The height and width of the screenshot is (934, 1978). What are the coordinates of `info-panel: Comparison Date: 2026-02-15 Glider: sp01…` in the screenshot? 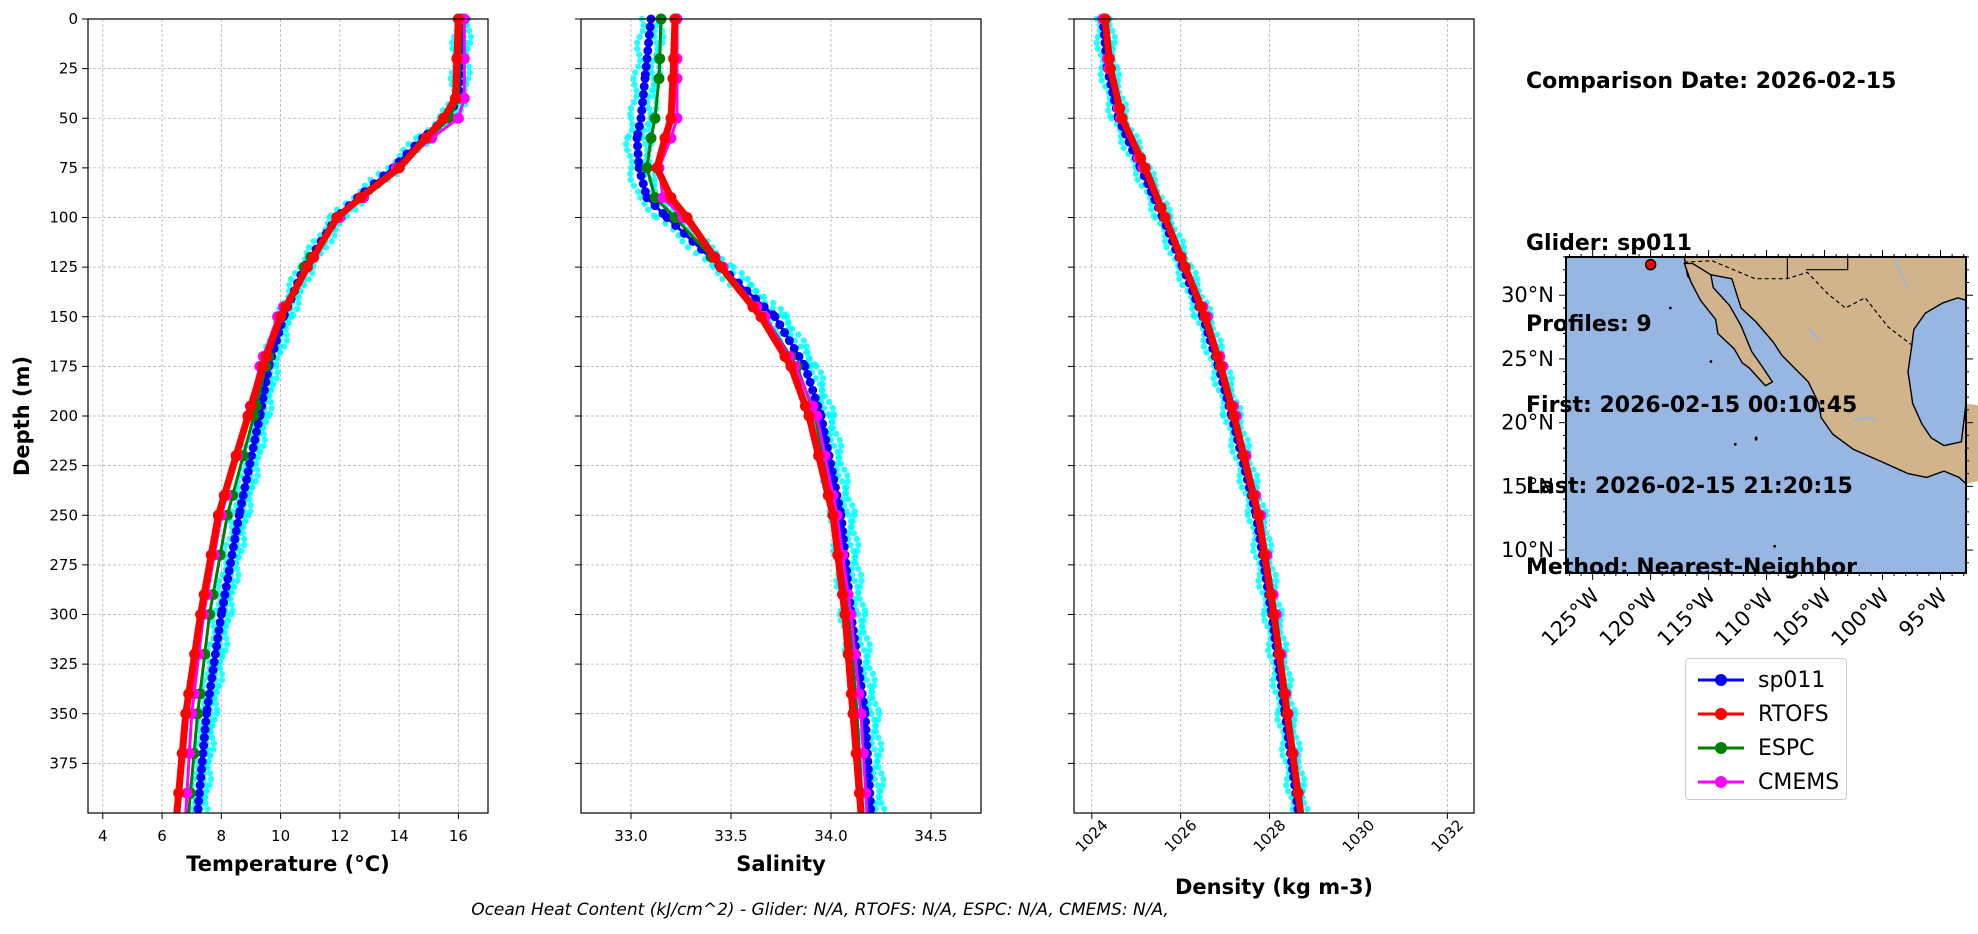 It's located at (1711, 311).